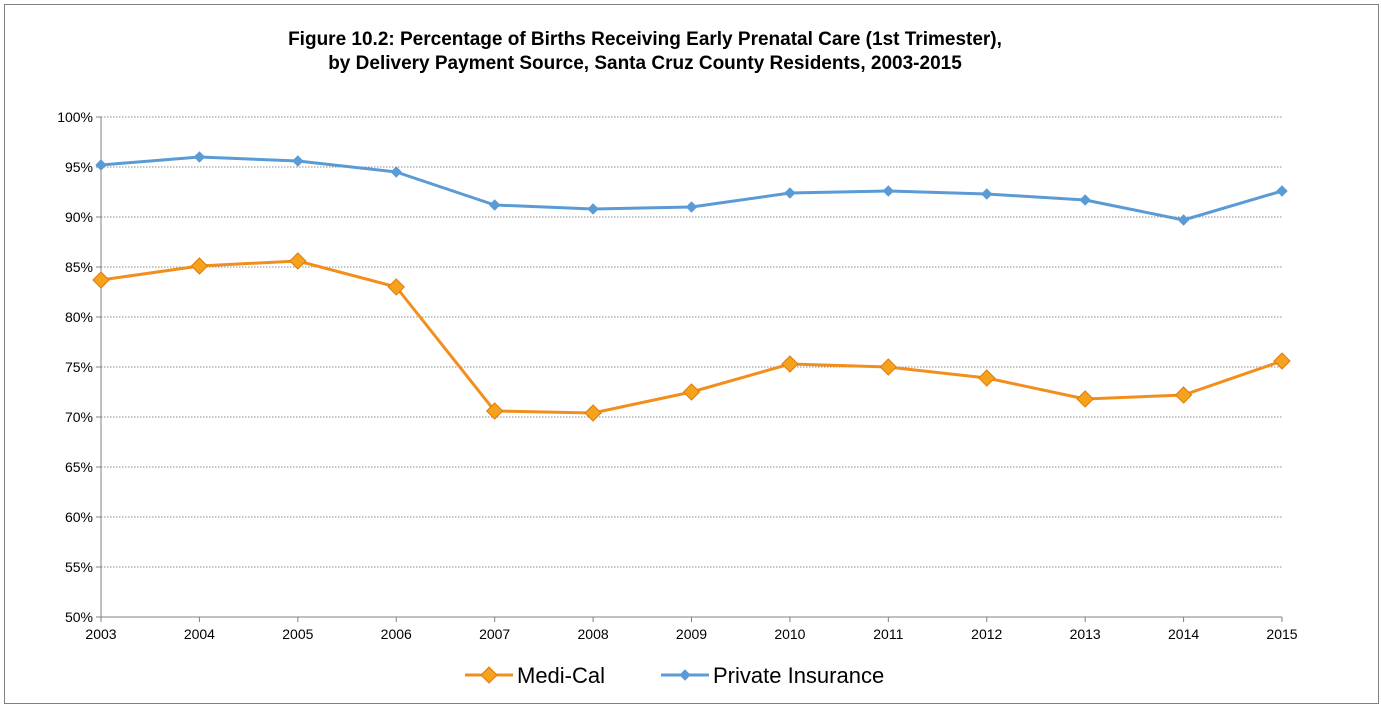 The width and height of the screenshot is (1381, 706). What do you see at coordinates (593, 634) in the screenshot?
I see `x-tick-label: 2008` at bounding box center [593, 634].